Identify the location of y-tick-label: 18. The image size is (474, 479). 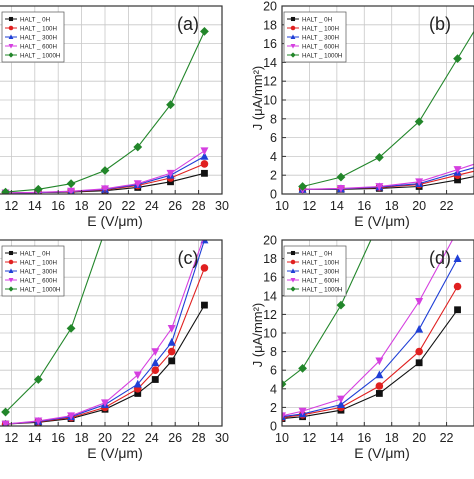
(270, 259).